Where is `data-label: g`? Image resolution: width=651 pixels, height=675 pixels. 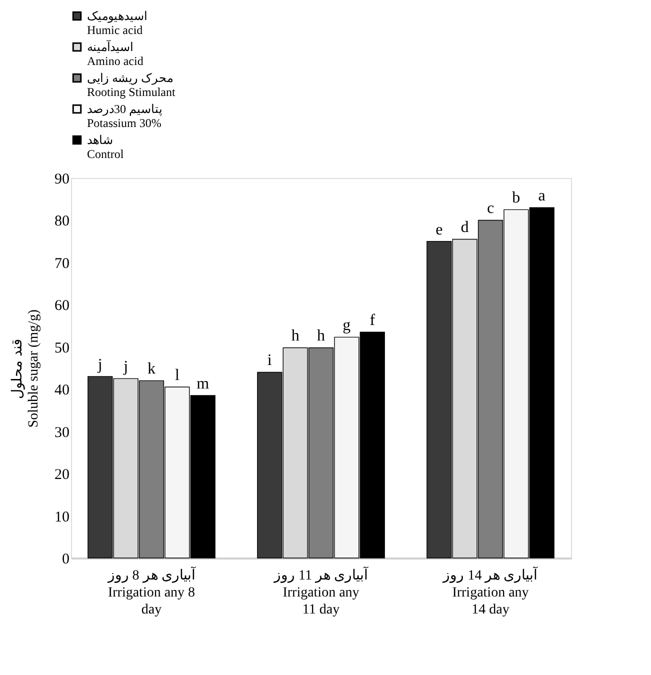 data-label: g is located at coordinates (346, 325).